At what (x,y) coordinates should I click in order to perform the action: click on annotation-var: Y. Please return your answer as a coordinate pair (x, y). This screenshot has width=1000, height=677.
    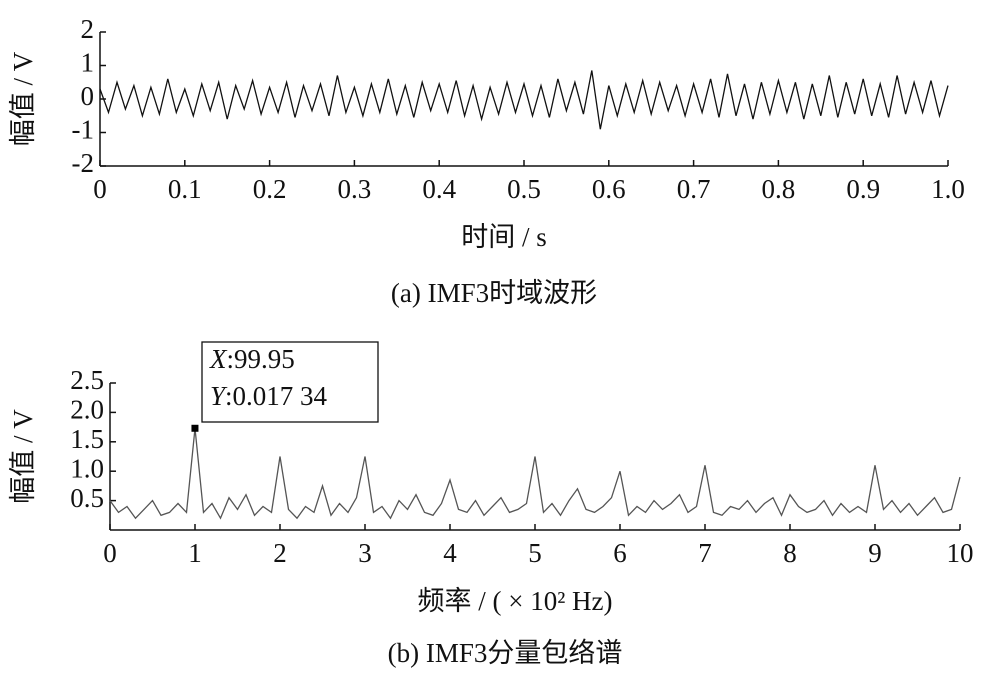
    Looking at the image, I should click on (219, 396).